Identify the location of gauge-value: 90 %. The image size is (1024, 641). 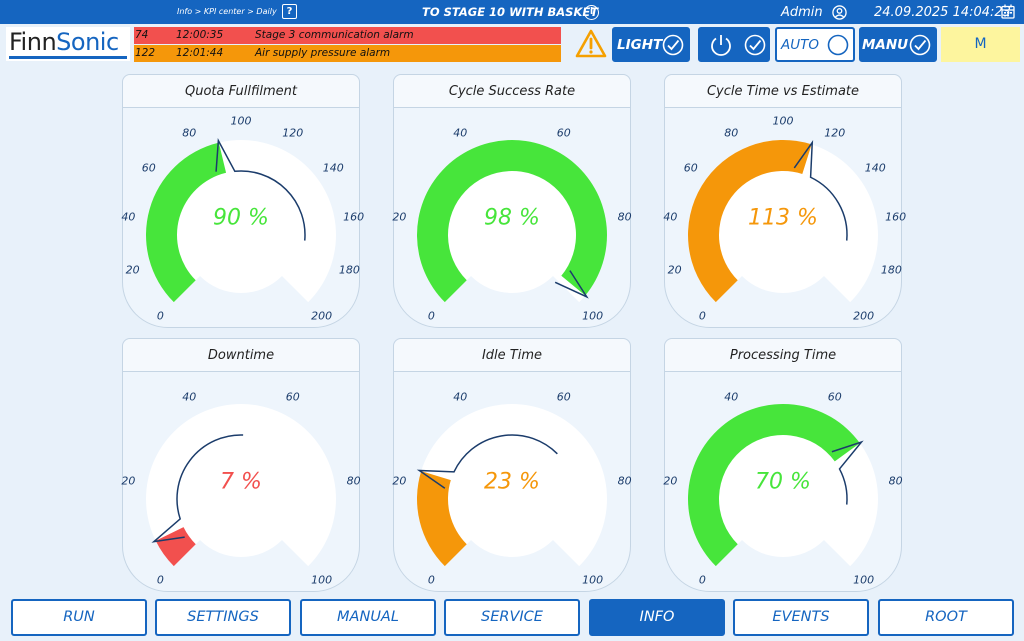
(241, 218).